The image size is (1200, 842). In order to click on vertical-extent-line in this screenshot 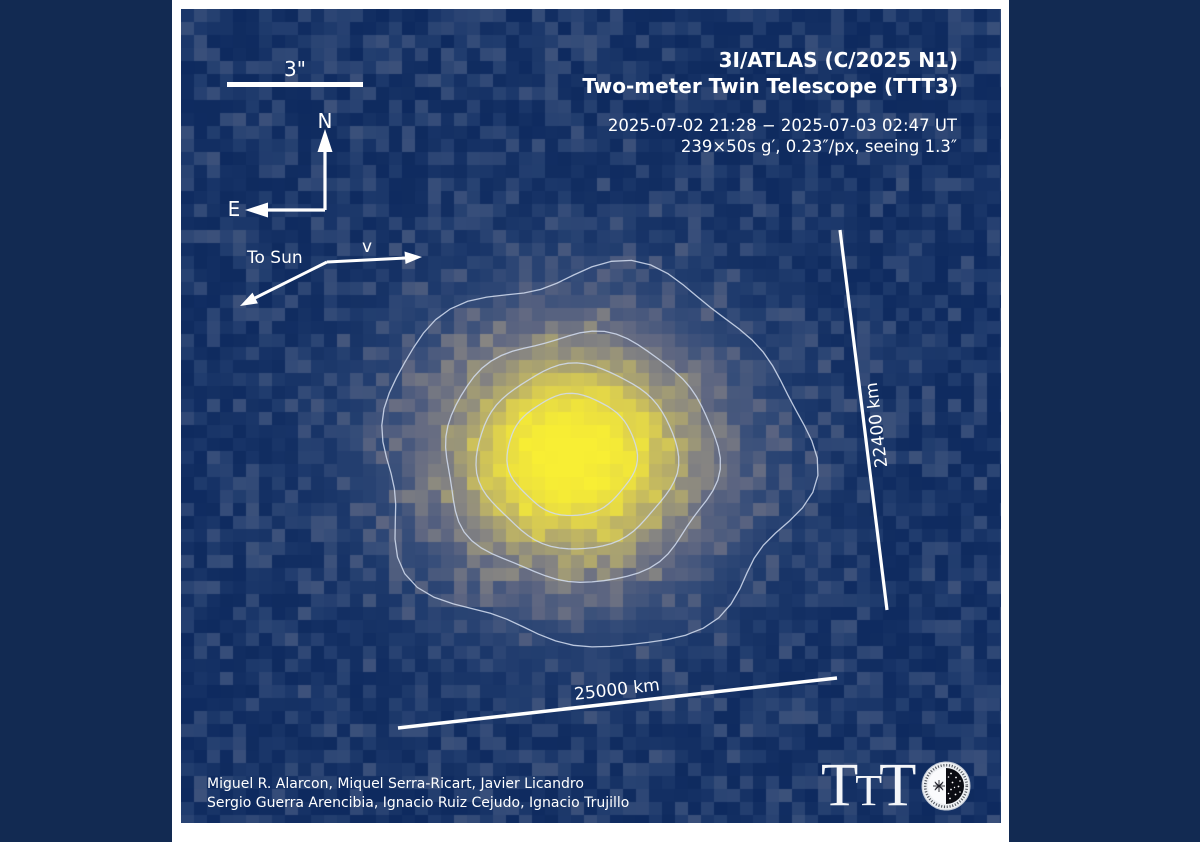, I will do `click(863, 420)`.